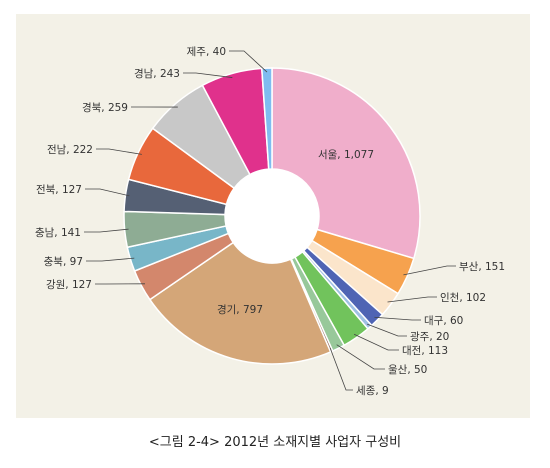 This screenshot has width=550, height=468. What do you see at coordinates (272, 216) in the screenshot?
I see `donut-hole` at bounding box center [272, 216].